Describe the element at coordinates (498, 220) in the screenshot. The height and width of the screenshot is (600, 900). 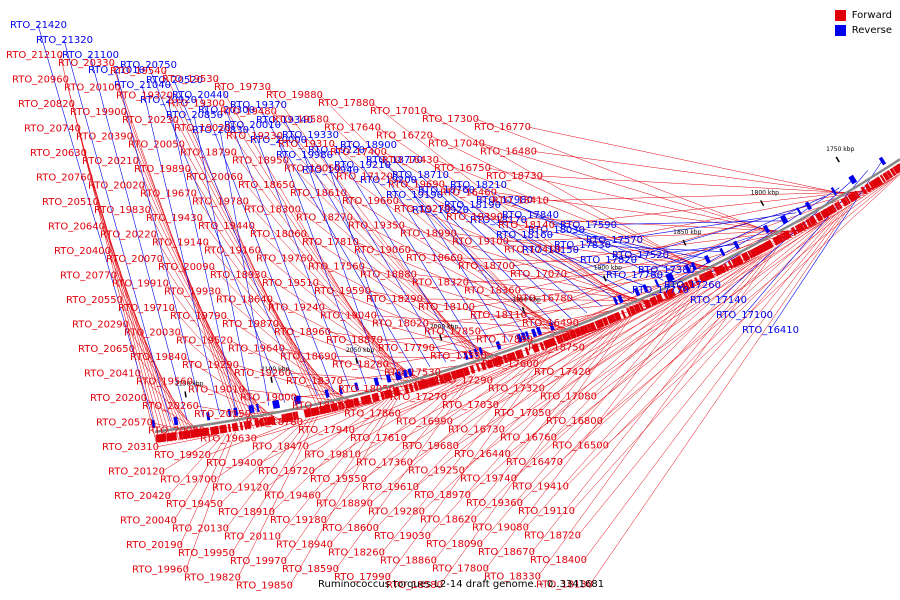
I see `reverse-gene-label: RTO_18170` at that location.